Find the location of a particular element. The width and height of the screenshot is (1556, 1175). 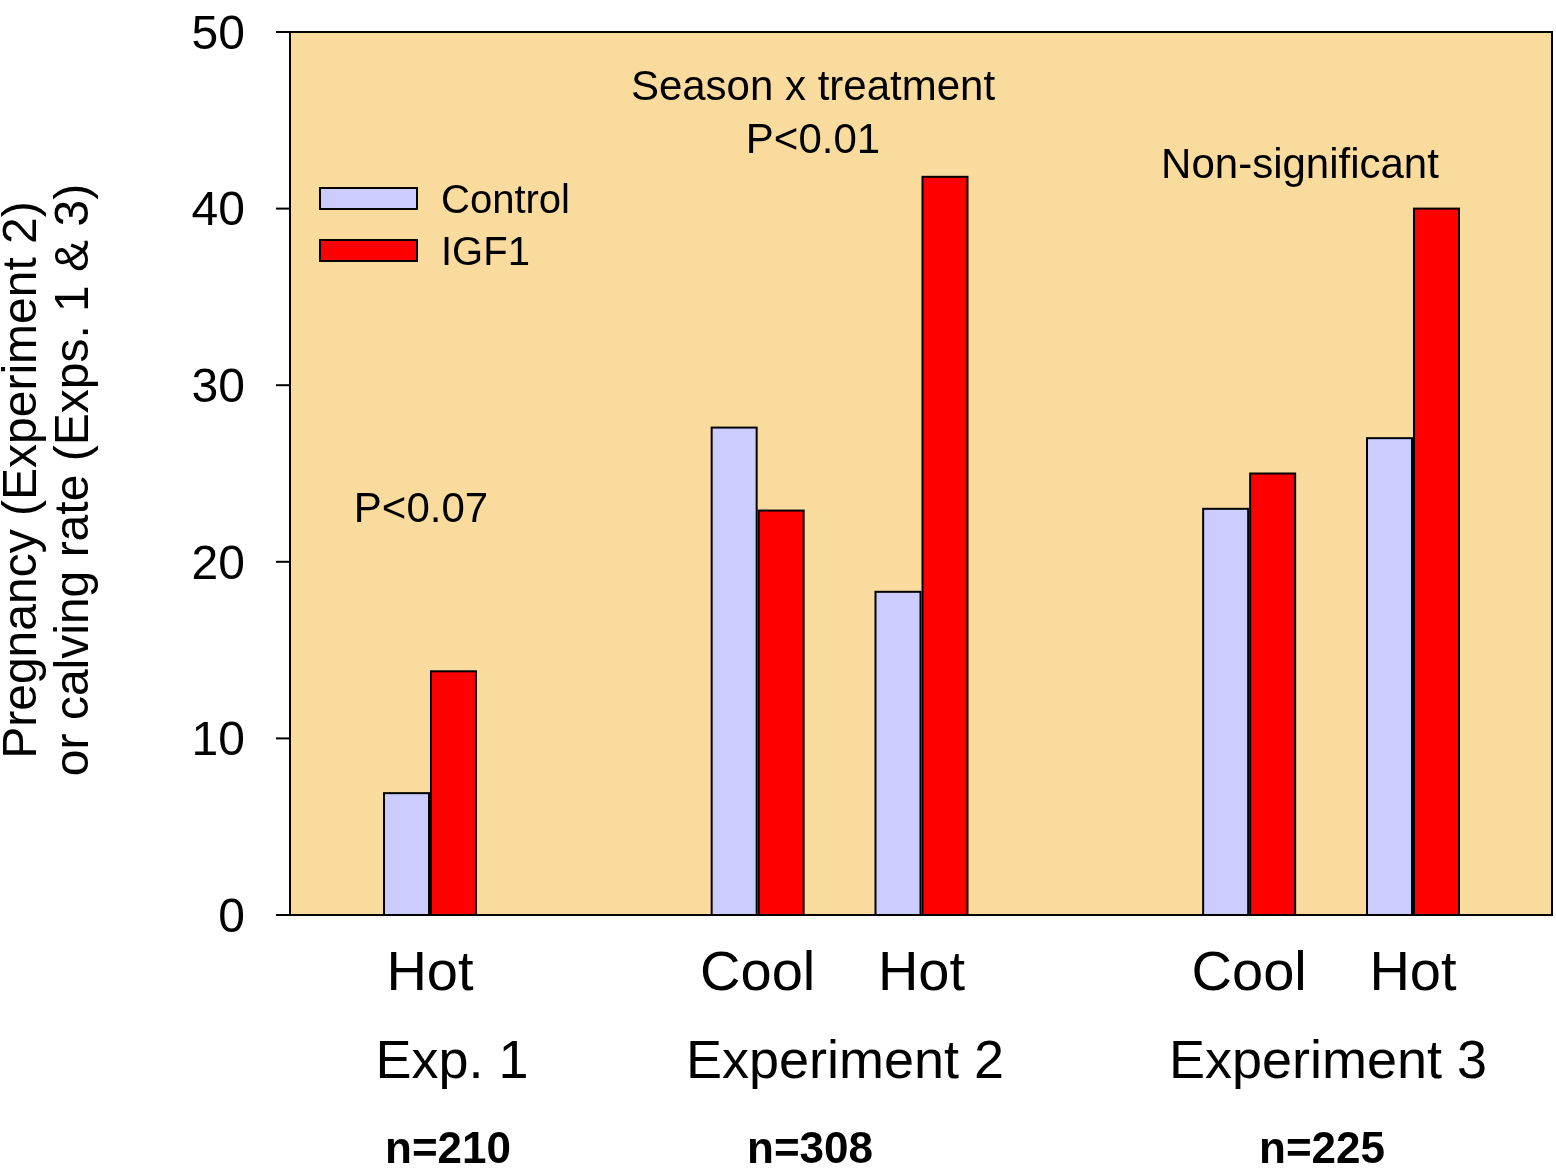

legend-label: IGF1 is located at coordinates (485, 251).